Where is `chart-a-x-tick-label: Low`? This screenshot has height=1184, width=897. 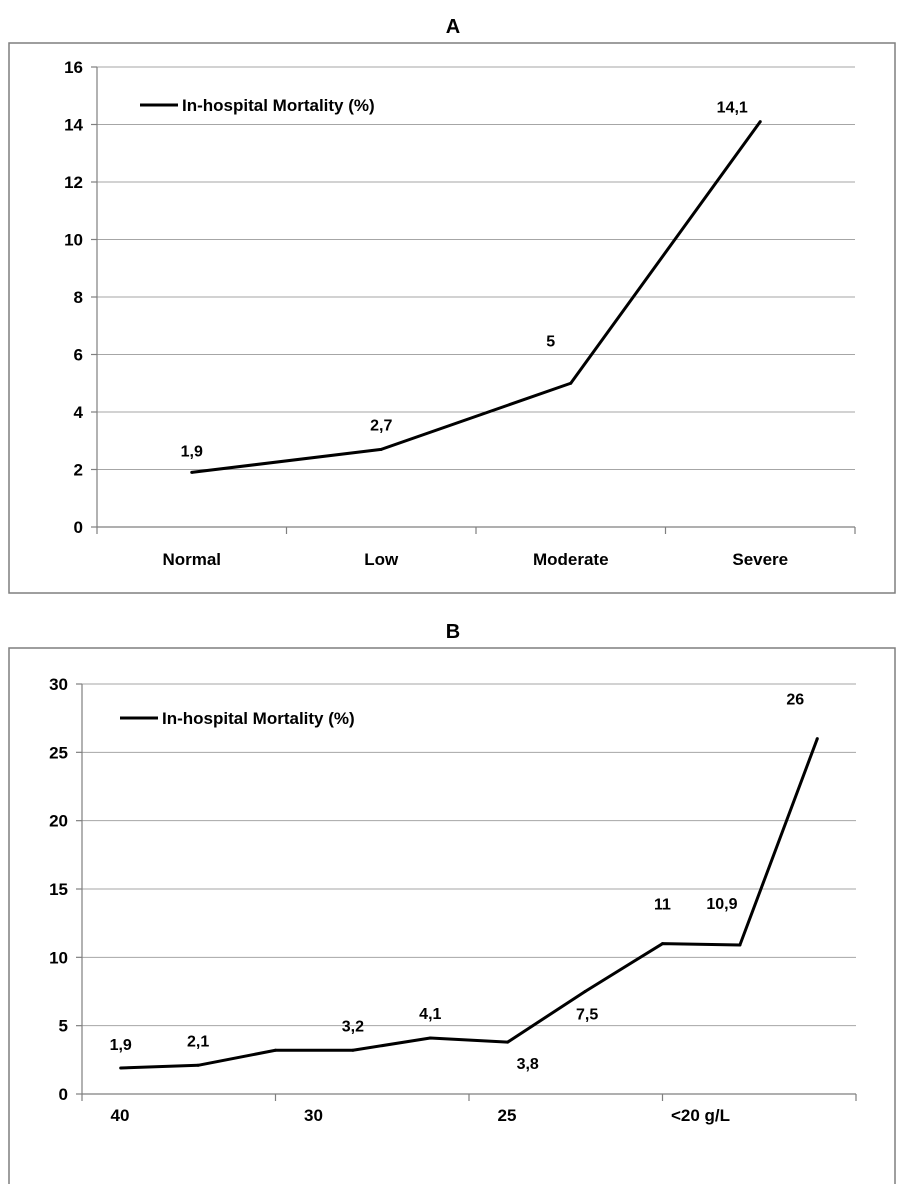
chart-a-x-tick-label: Low is located at coordinates (381, 559).